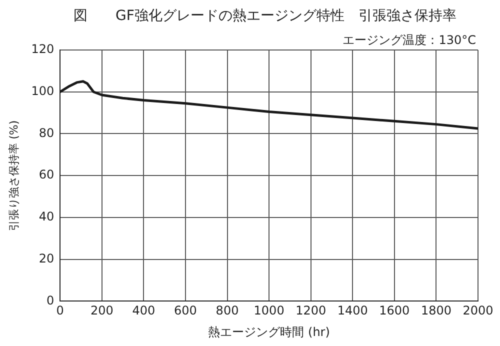 Image resolution: width=500 pixels, height=346 pixels. Describe the element at coordinates (311, 311) in the screenshot. I see `x-tick-label: 1200` at that location.